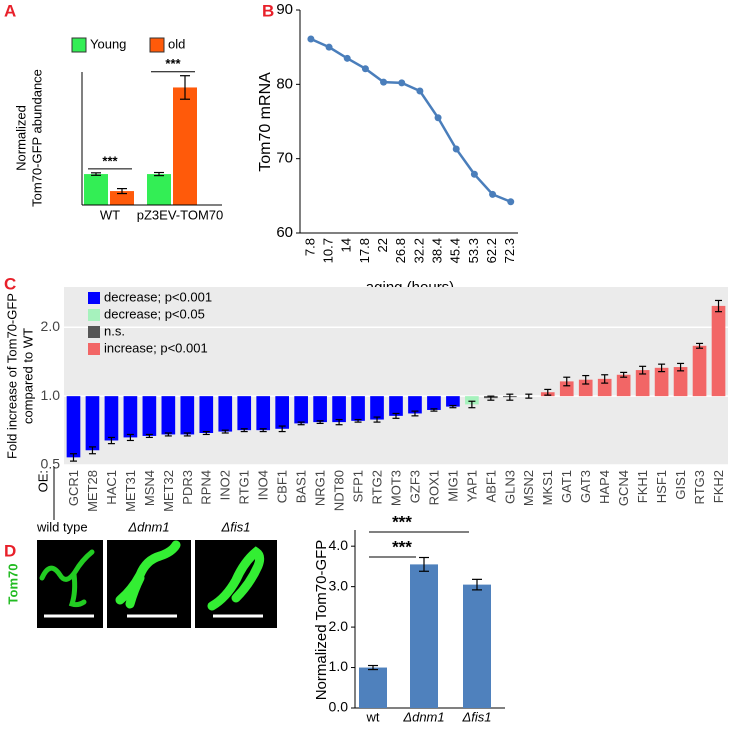  What do you see at coordinates (62, 526) in the screenshot?
I see `image-label: wild type` at bounding box center [62, 526].